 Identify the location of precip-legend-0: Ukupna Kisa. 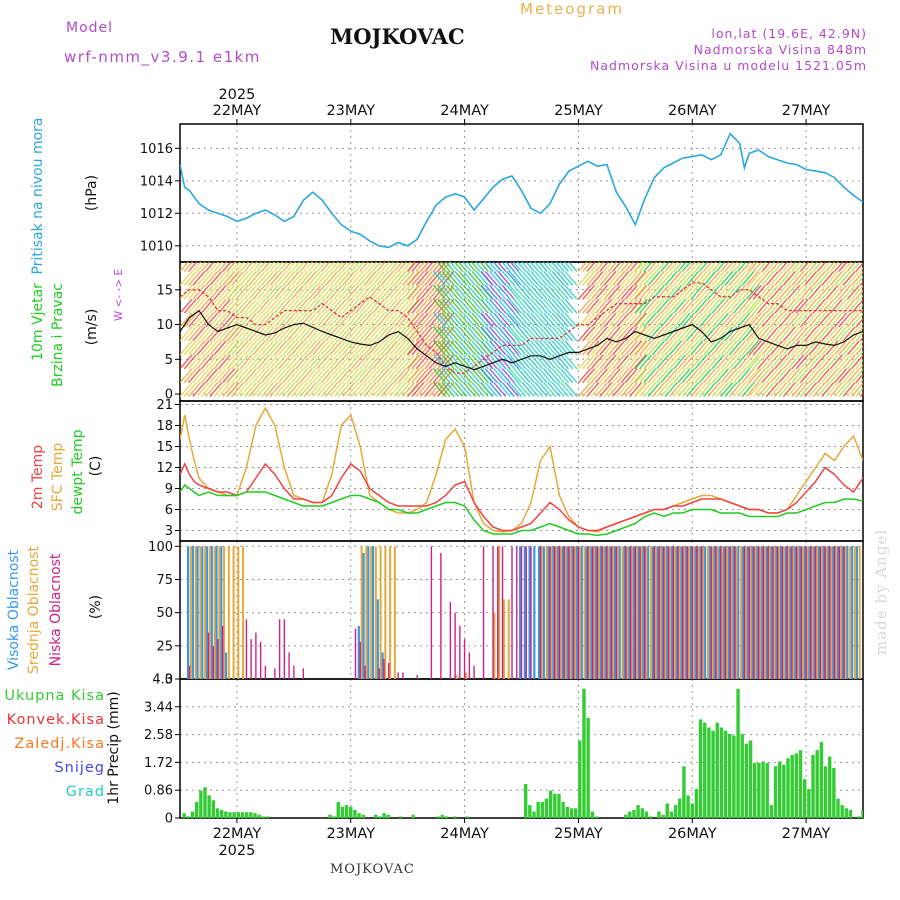
(54, 696).